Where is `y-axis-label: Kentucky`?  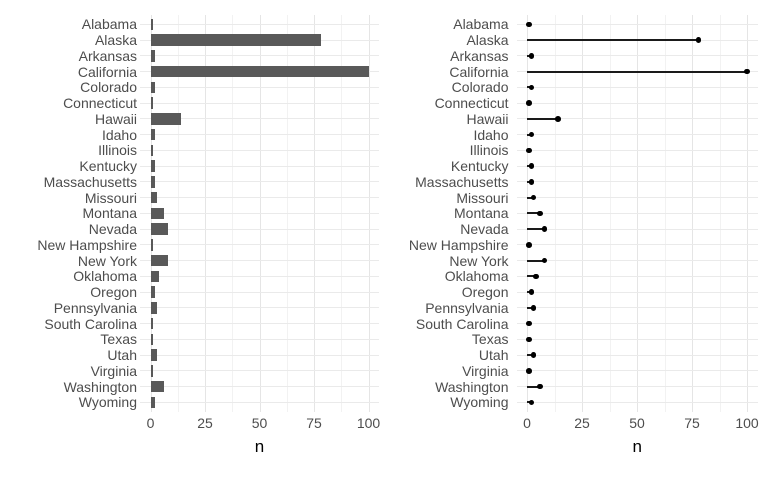 y-axis-label: Kentucky is located at coordinates (108, 166).